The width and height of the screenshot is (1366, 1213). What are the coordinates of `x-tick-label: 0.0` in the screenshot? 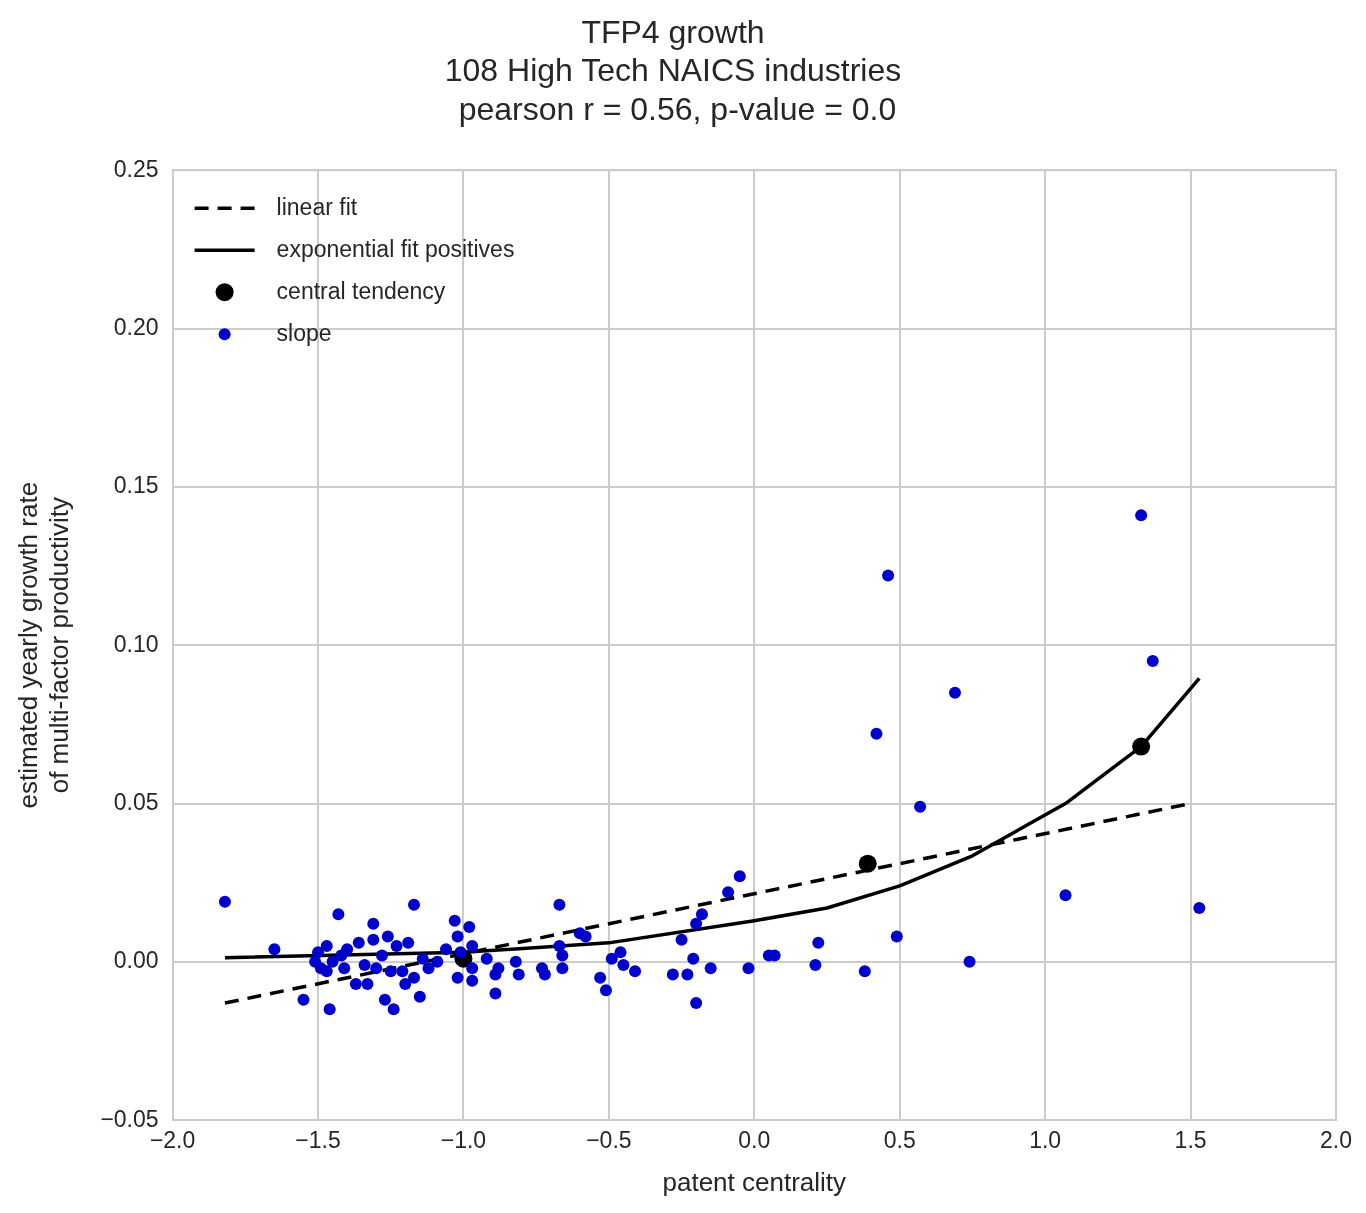 It's located at (754, 1140).